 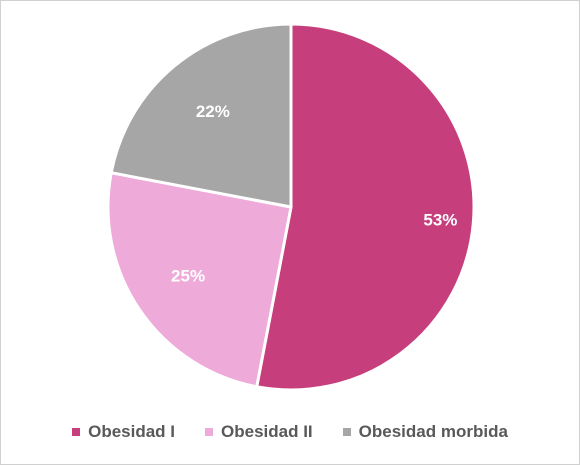 What do you see at coordinates (440, 220) in the screenshot?
I see `data-label: 53%` at bounding box center [440, 220].